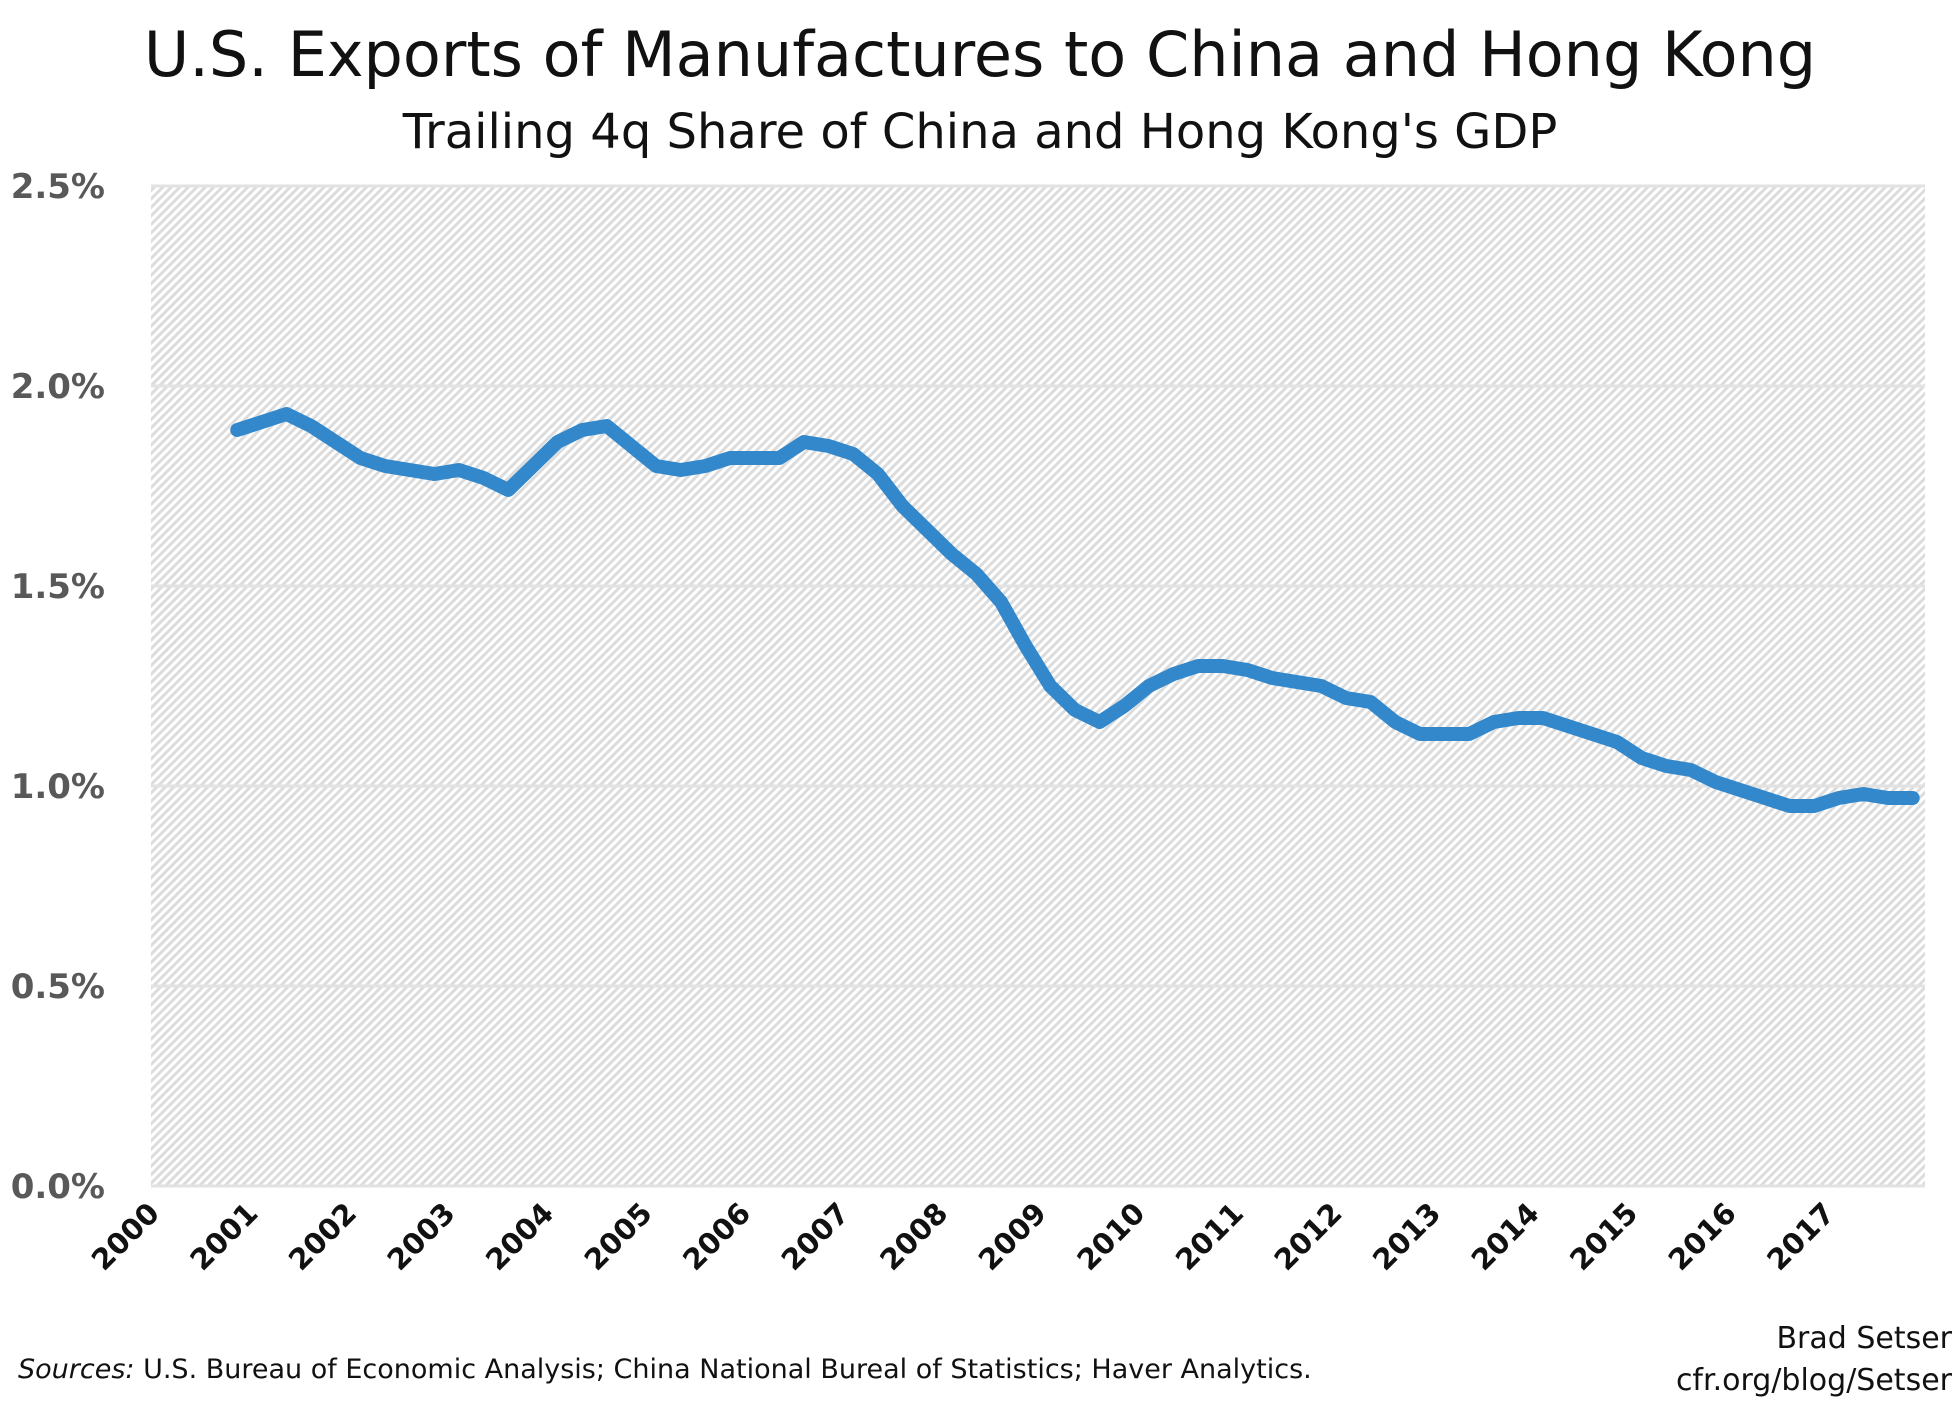 This screenshot has height=1411, width=1960. What do you see at coordinates (58, 787) in the screenshot?
I see `y-tick-label: 1.0%` at bounding box center [58, 787].